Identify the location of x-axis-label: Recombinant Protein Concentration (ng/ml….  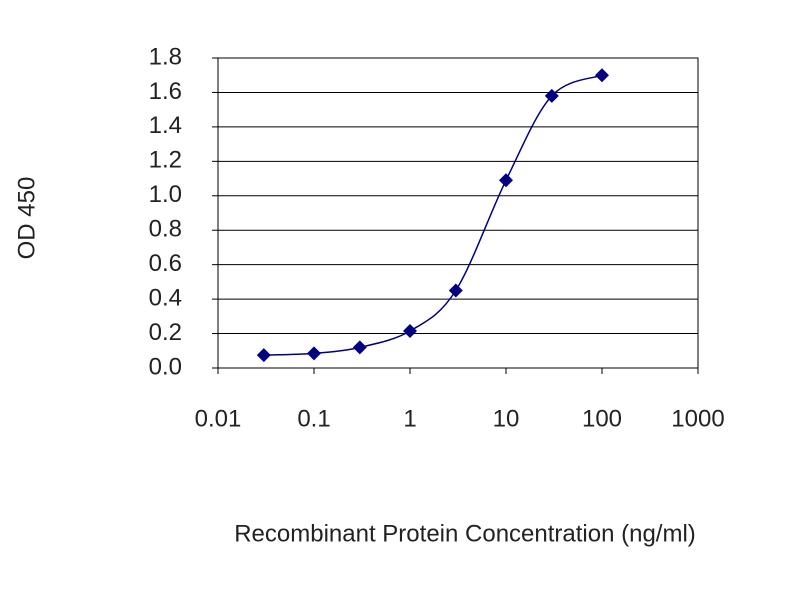
(465, 533).